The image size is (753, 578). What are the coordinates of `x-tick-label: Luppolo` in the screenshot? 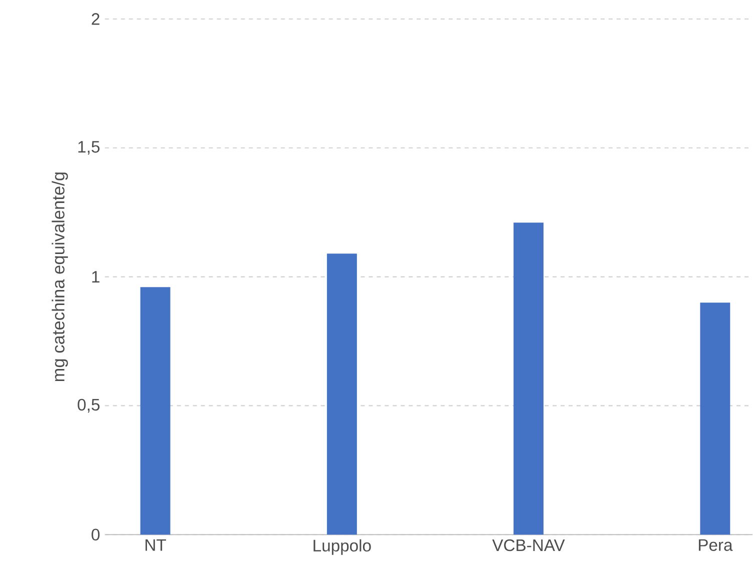 It's located at (342, 548).